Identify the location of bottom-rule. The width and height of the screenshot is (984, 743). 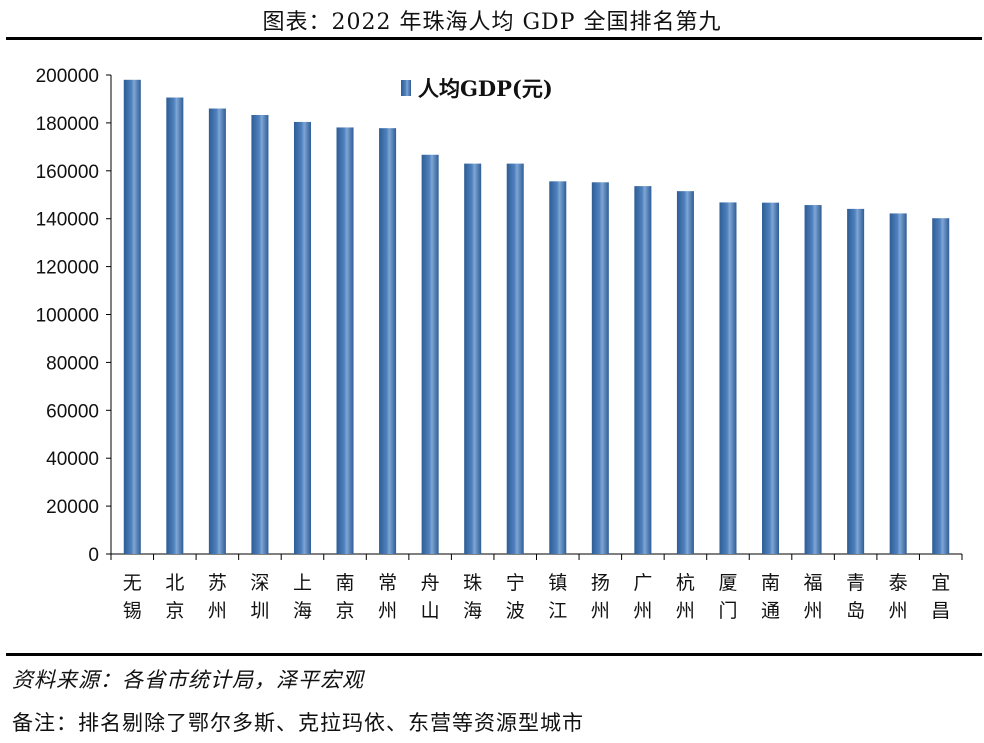
(494, 654).